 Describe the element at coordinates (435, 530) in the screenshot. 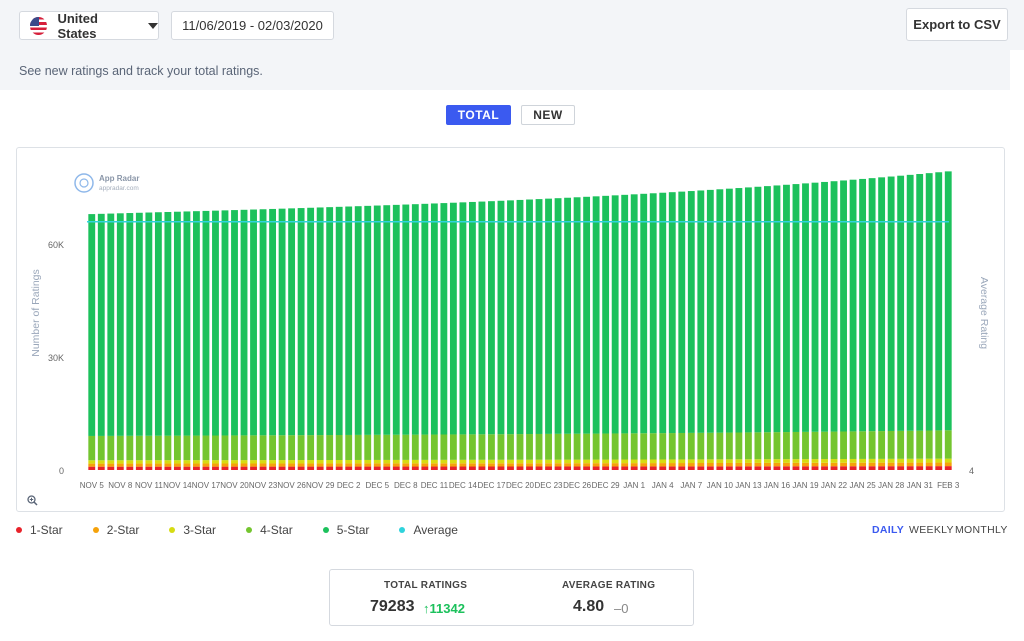

I see `legend-label-average: Average` at that location.